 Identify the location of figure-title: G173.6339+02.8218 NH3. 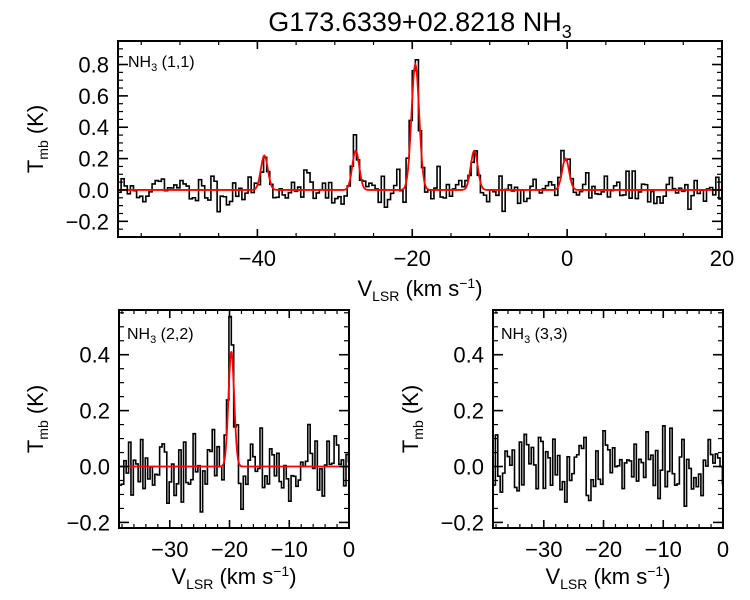
(420, 24).